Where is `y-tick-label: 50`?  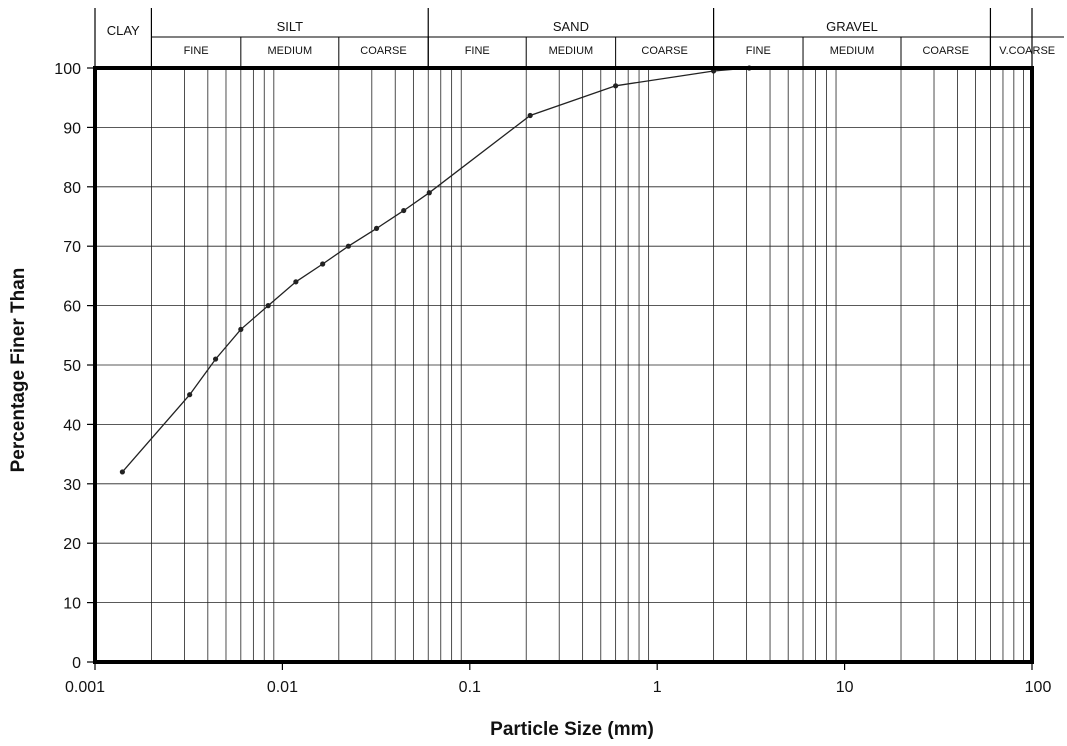 y-tick-label: 50 is located at coordinates (72, 366).